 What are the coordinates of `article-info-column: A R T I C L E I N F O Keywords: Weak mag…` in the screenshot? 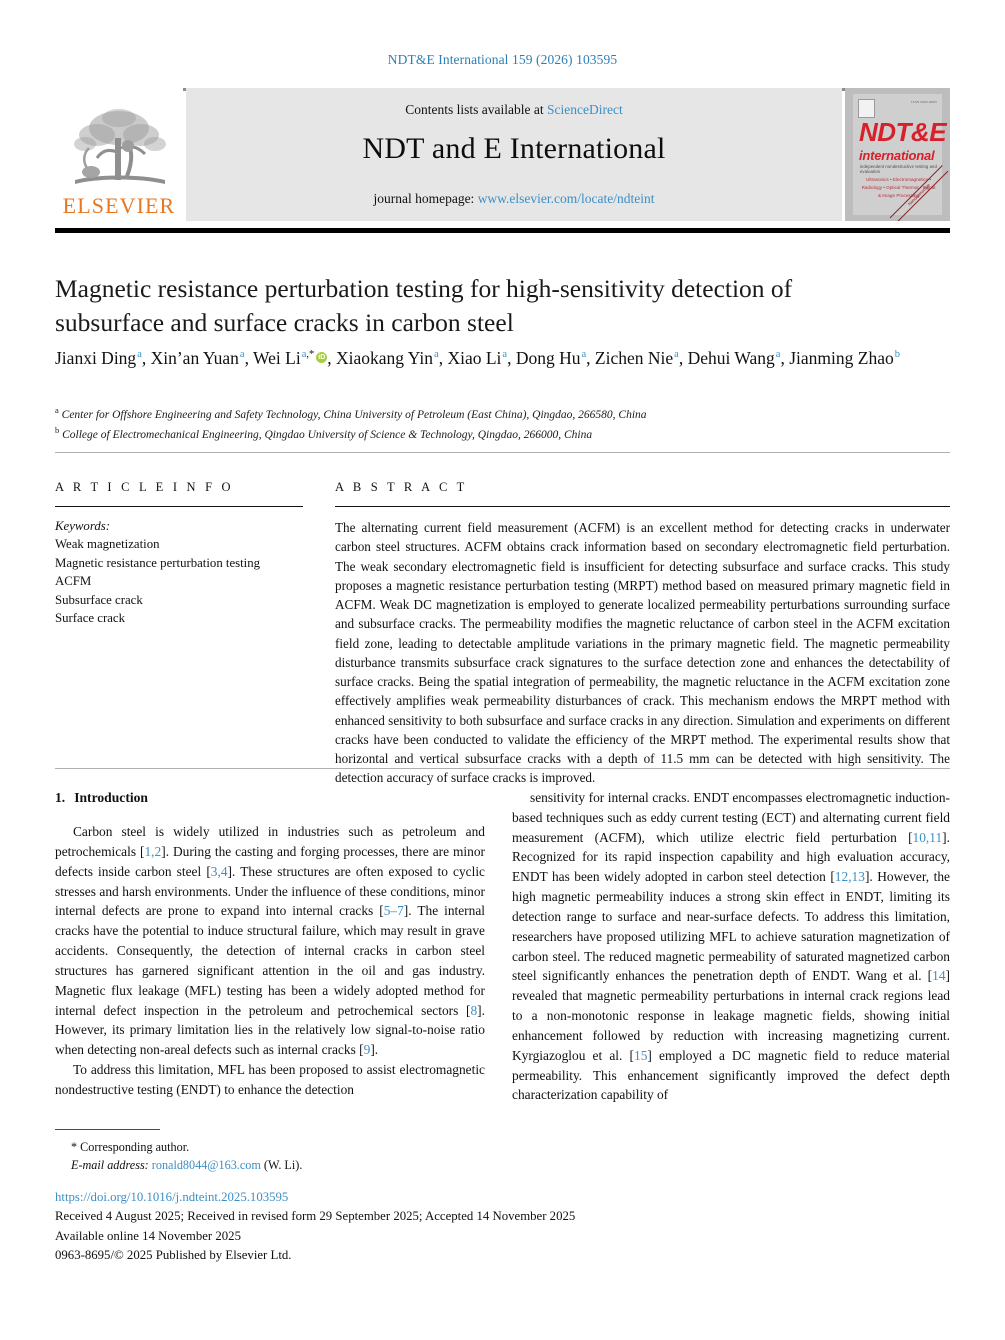 It's located at (179, 554).